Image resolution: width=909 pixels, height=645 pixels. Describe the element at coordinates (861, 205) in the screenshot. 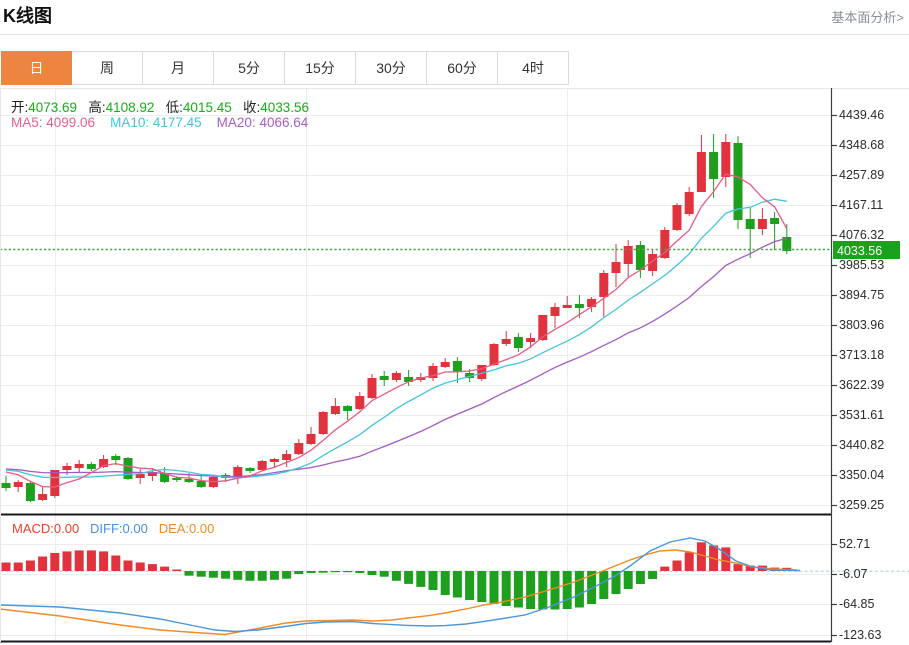

I see `svg-text: 4167.11` at that location.